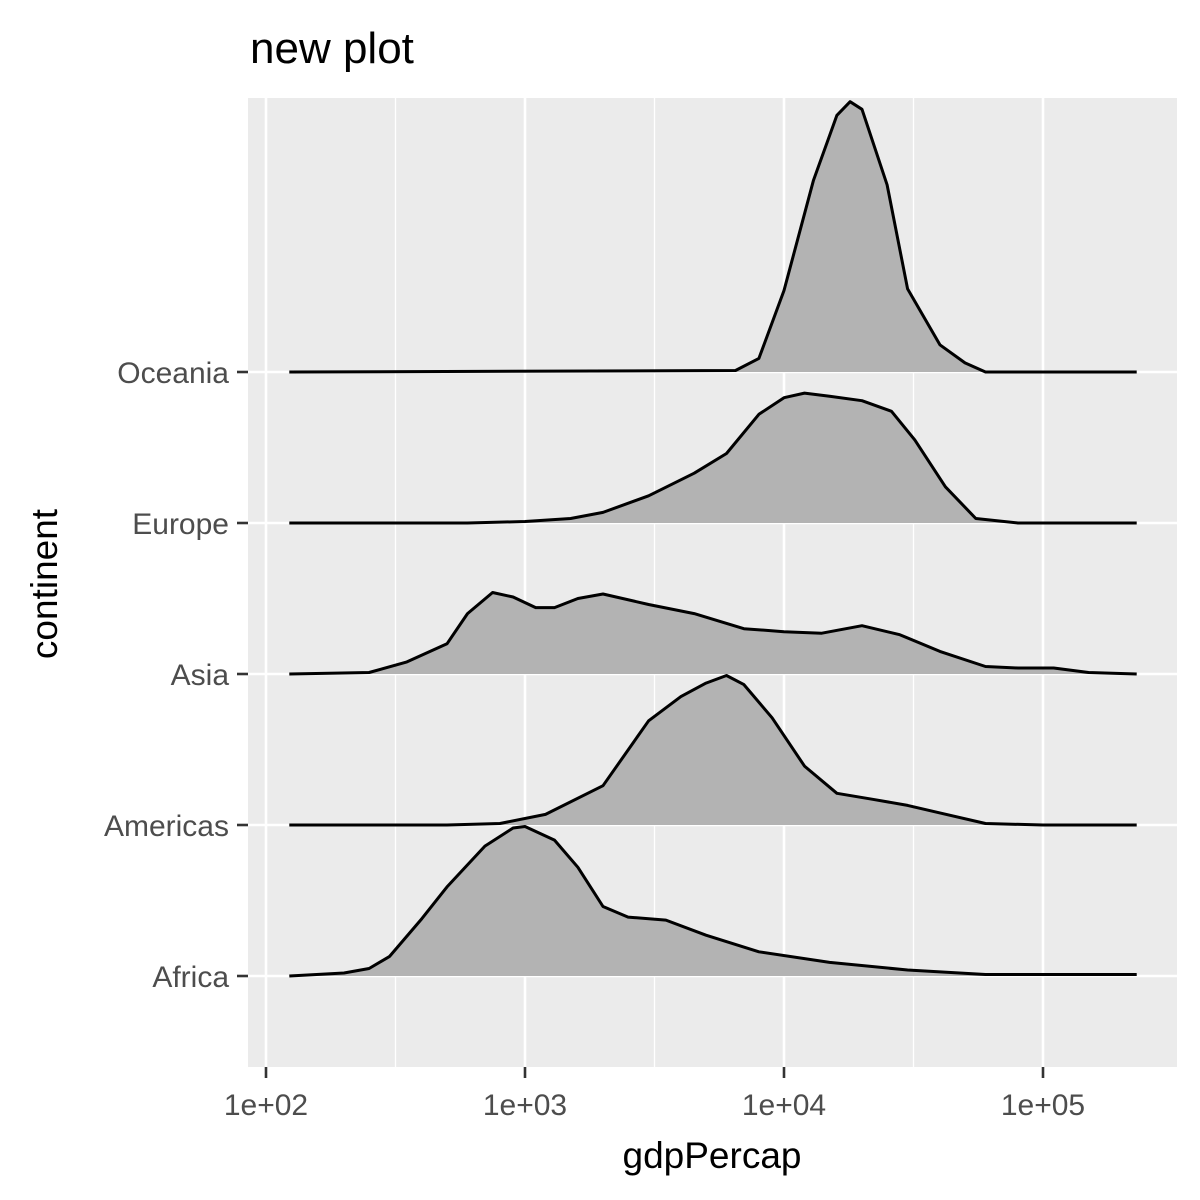 This screenshot has height=1200, width=1200. I want to click on y-tick-label: Oceania, so click(173, 373).